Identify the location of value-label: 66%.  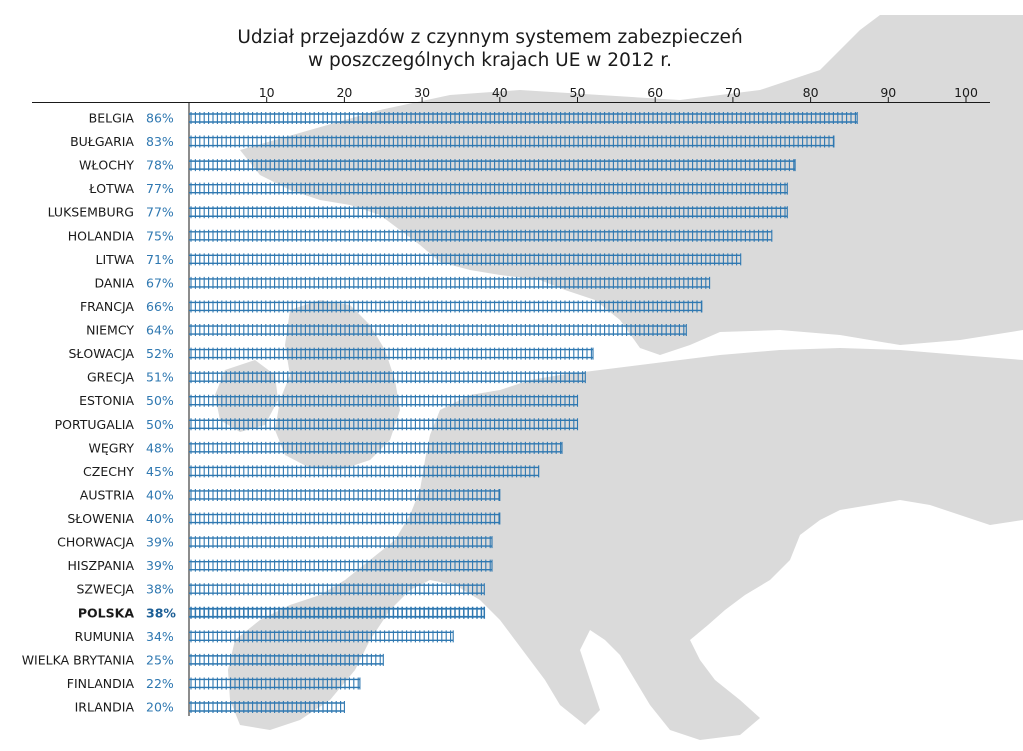
(160, 306).